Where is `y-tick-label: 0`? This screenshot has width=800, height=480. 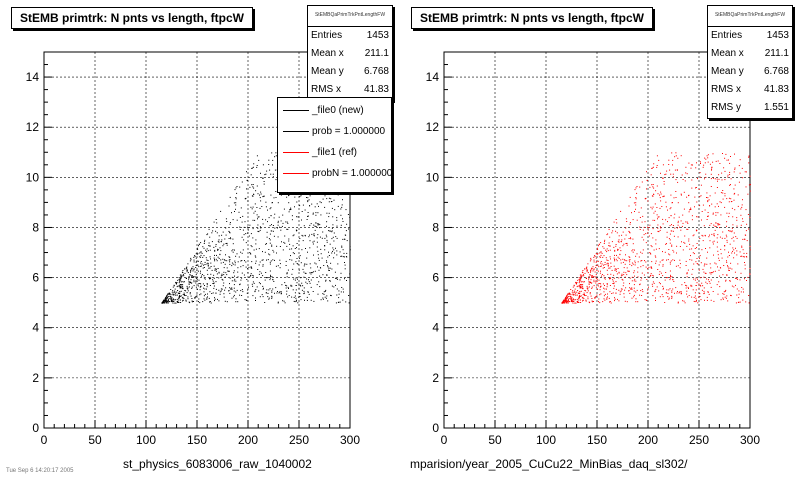
y-tick-label: 0 is located at coordinates (435, 428).